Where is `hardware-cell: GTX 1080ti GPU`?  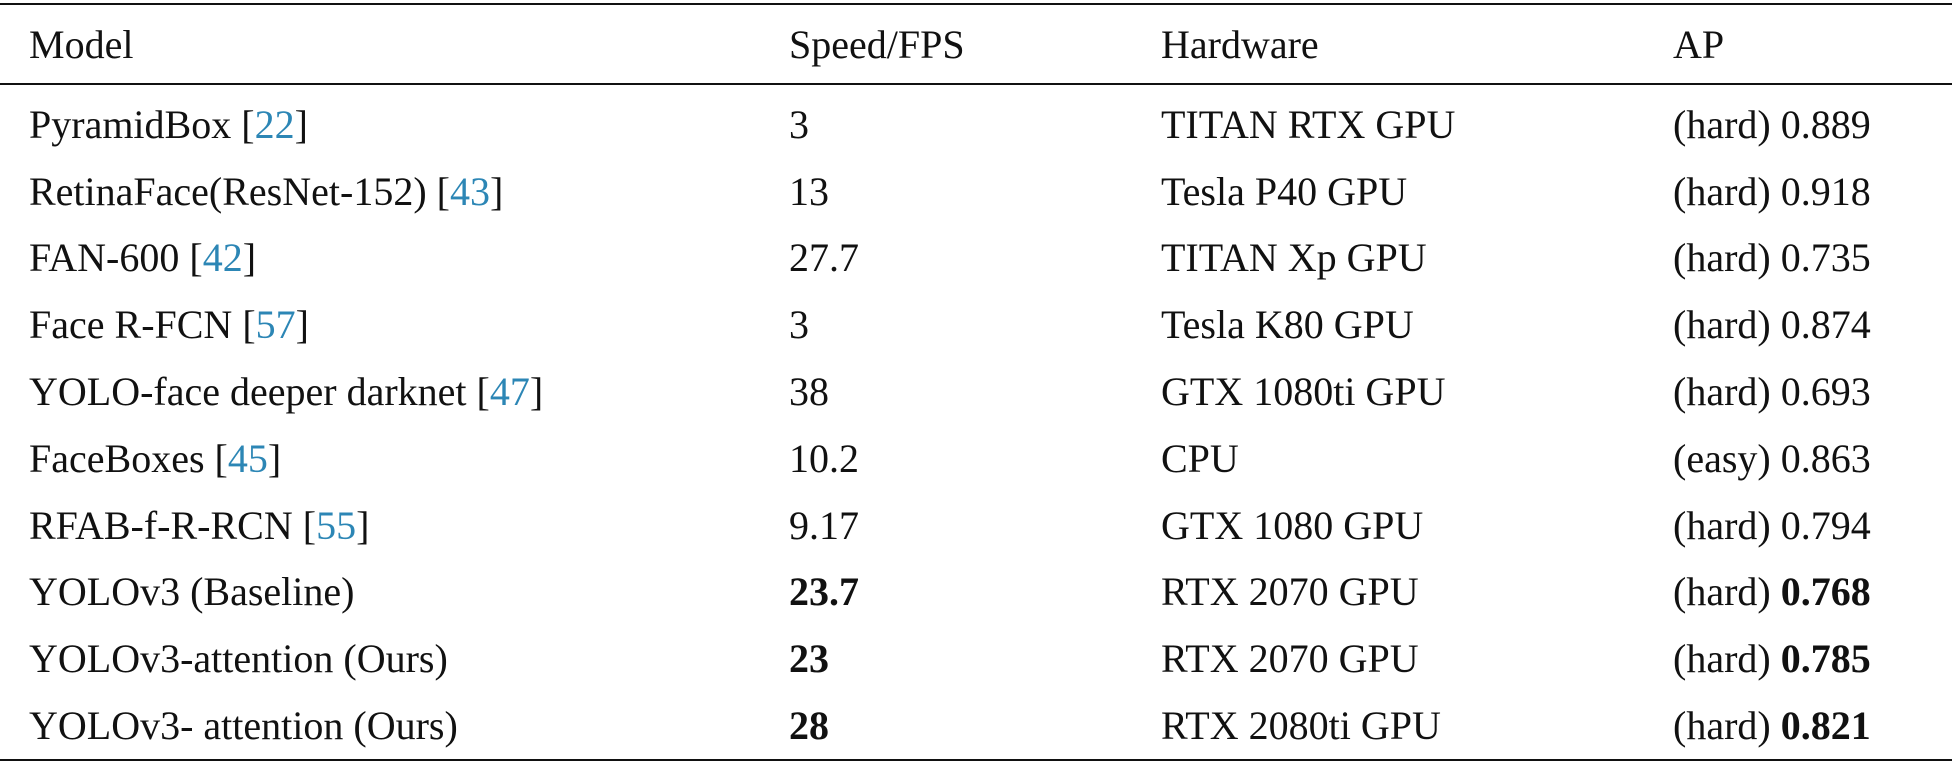
hardware-cell: GTX 1080ti GPU is located at coordinates (1303, 392).